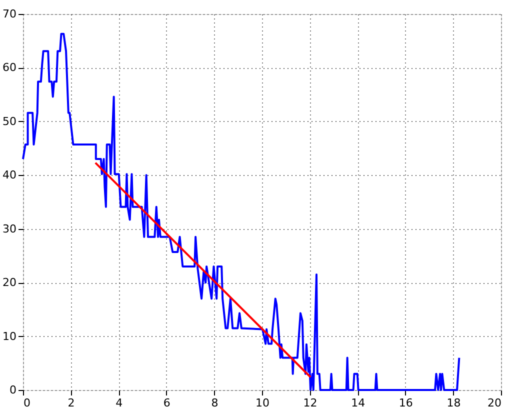 The image size is (510, 408). What do you see at coordinates (405, 402) in the screenshot?
I see `x-tick-label: 16` at bounding box center [405, 402].